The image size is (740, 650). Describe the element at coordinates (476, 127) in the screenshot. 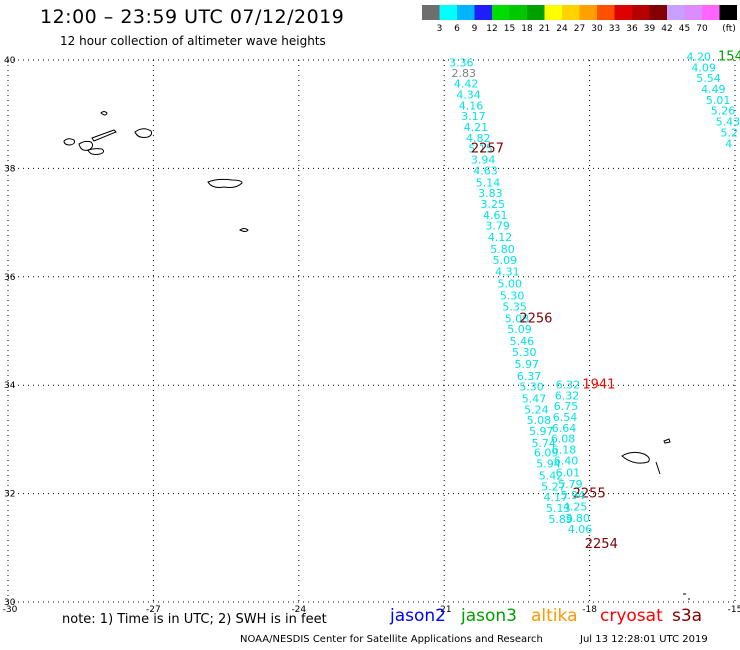

I see `wave-height-value: 4.21` at that location.